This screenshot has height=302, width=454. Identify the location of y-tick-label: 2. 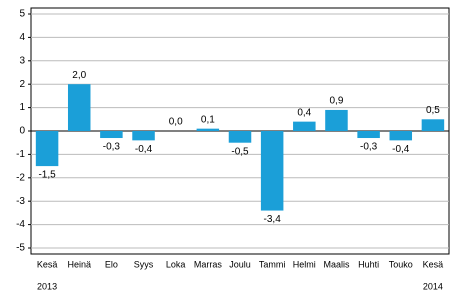
(22, 84).